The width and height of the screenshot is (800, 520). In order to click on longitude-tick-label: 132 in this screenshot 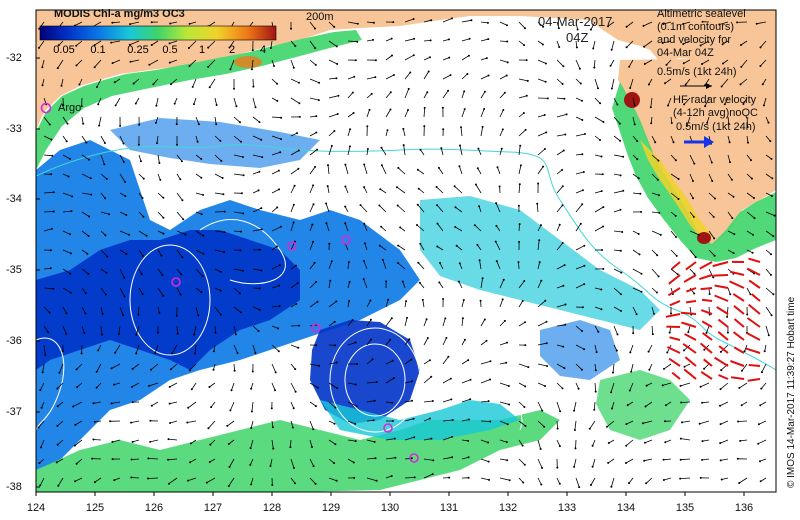, I will do `click(508, 508)`.